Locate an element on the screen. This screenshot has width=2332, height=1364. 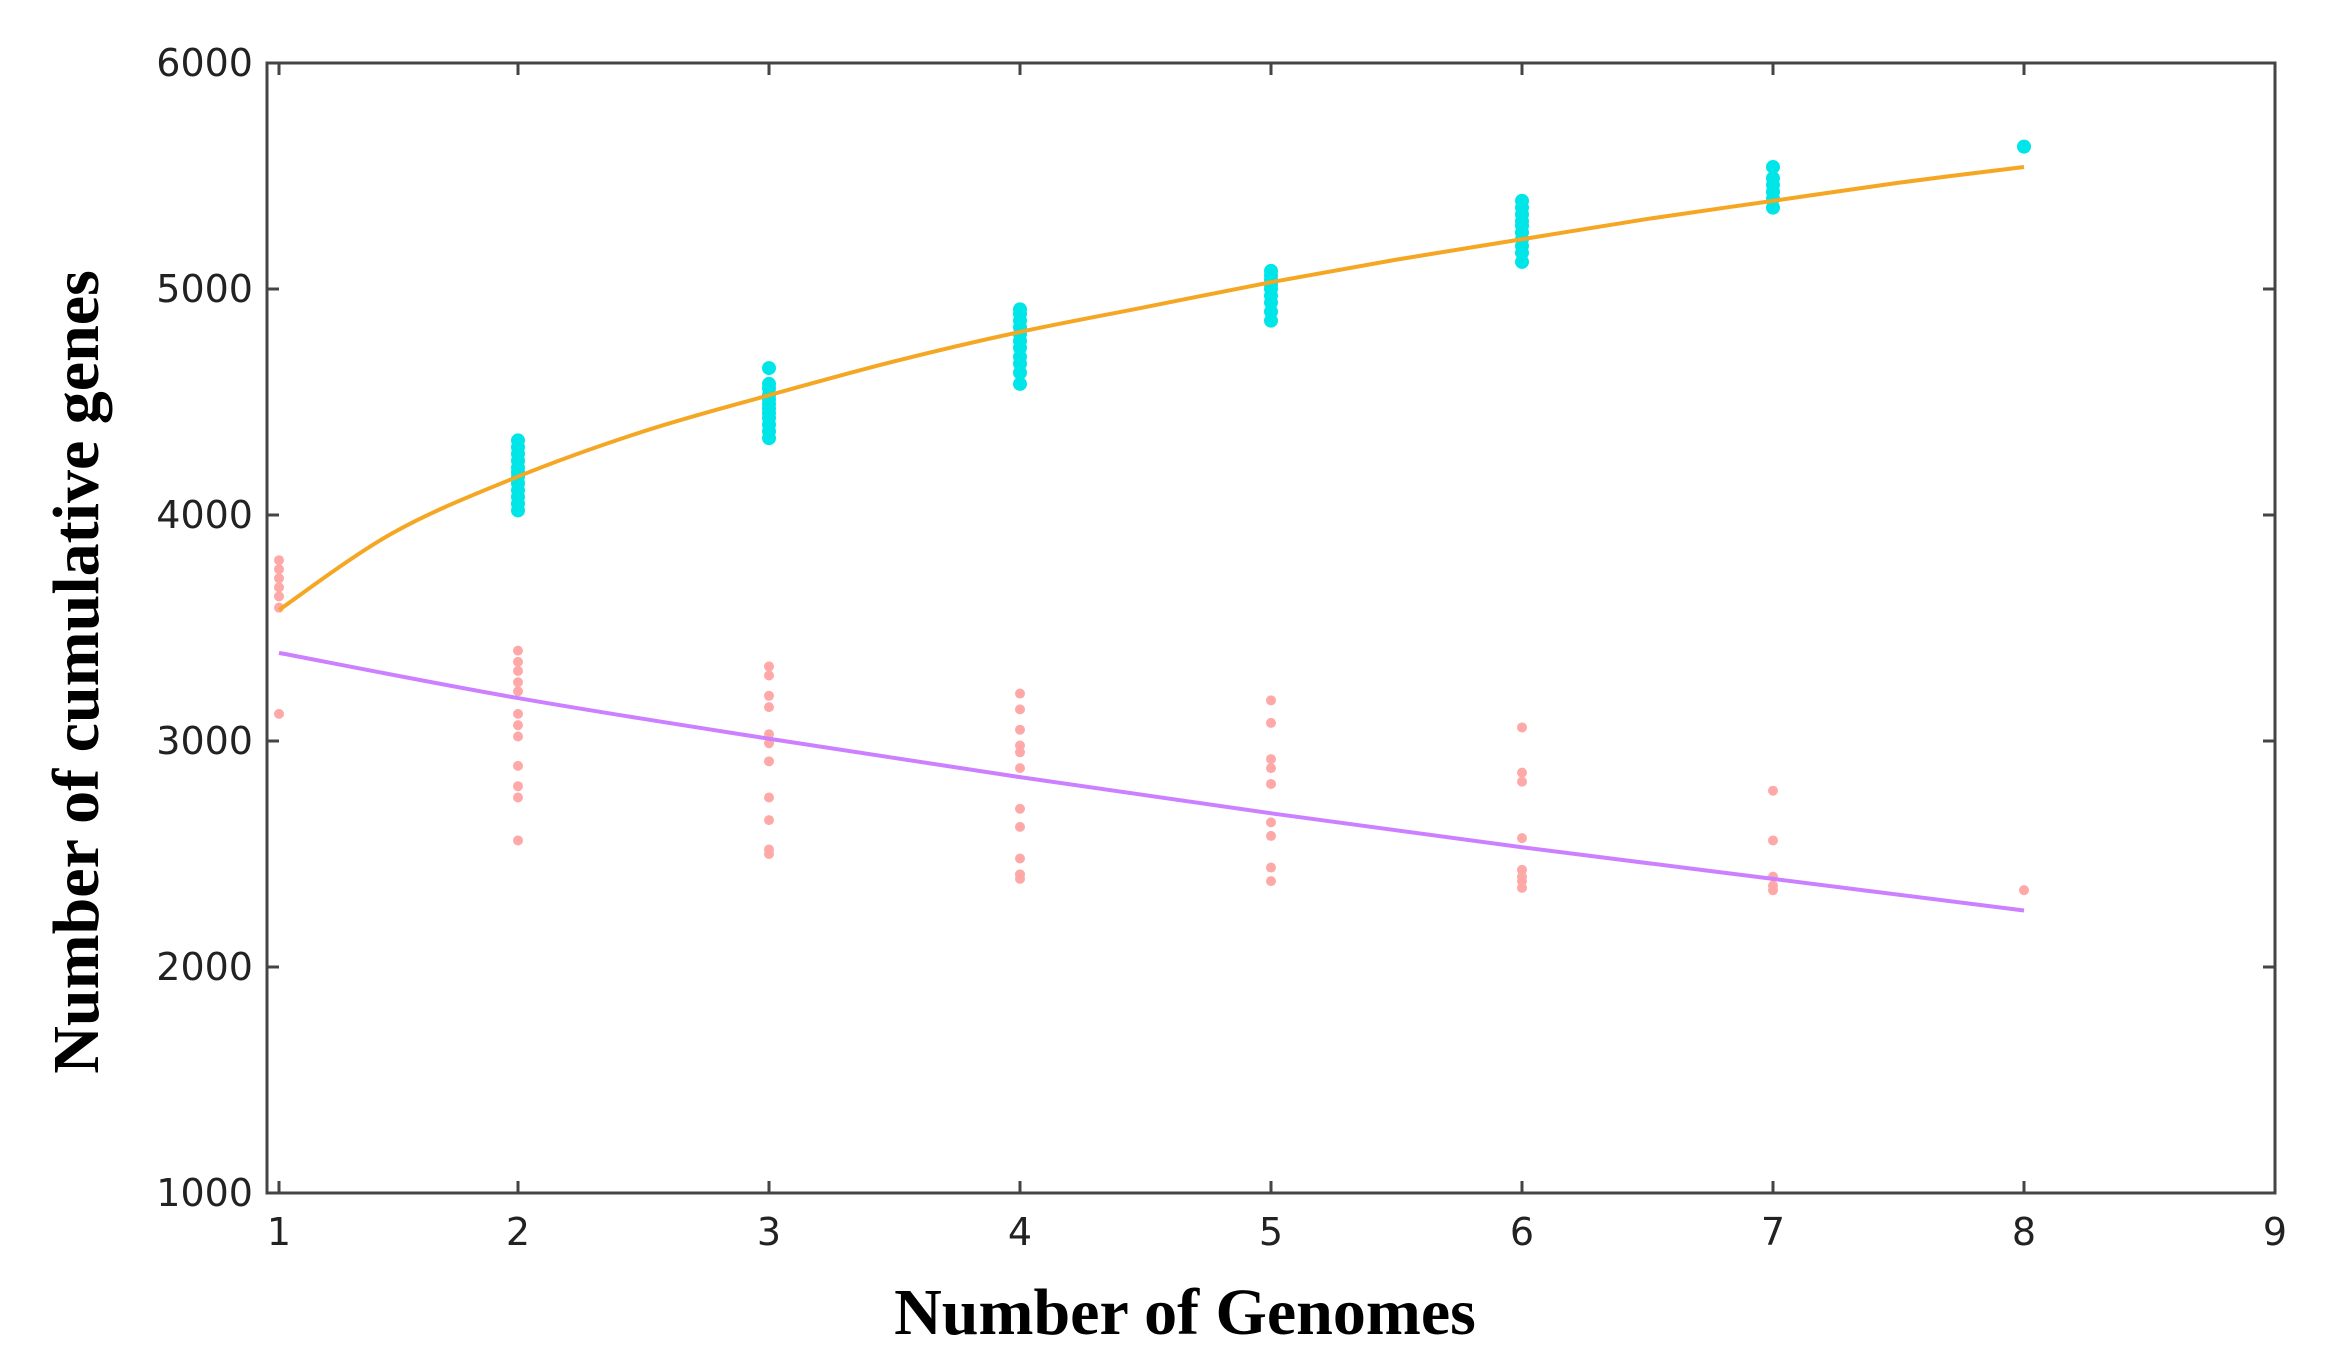
x-tick-label: 2 is located at coordinates (518, 1232).